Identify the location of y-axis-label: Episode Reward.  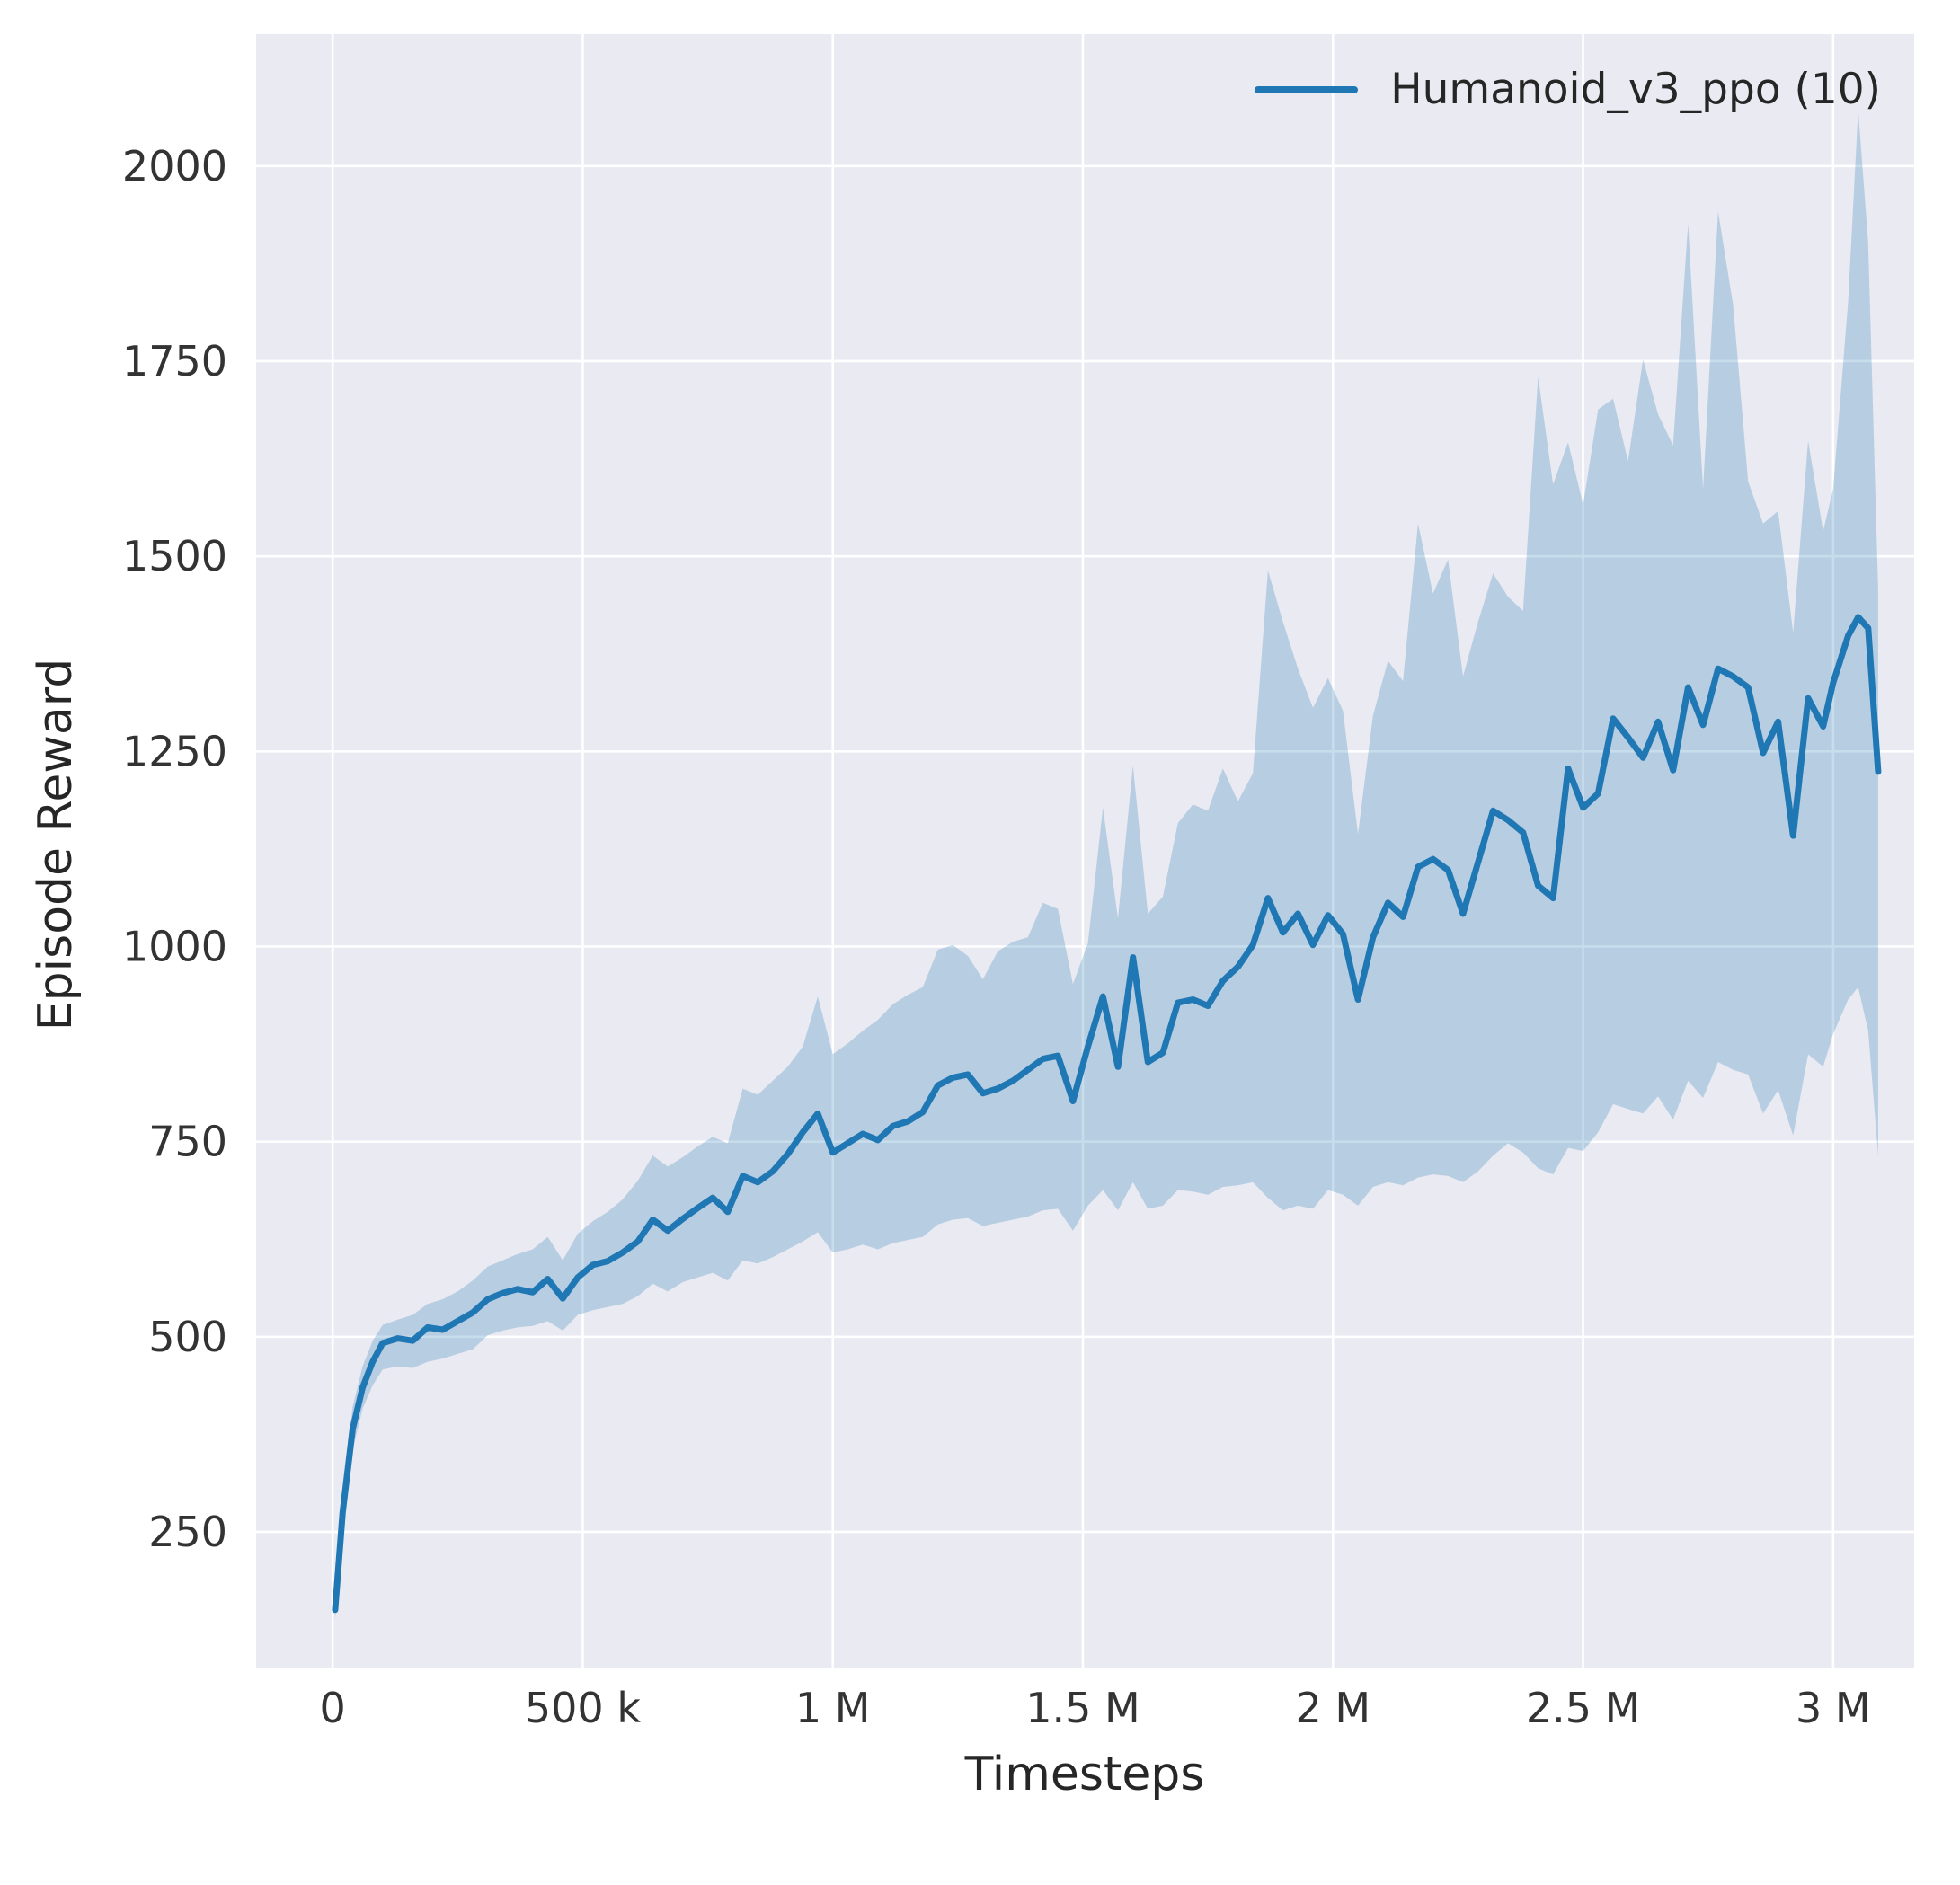
(56, 844).